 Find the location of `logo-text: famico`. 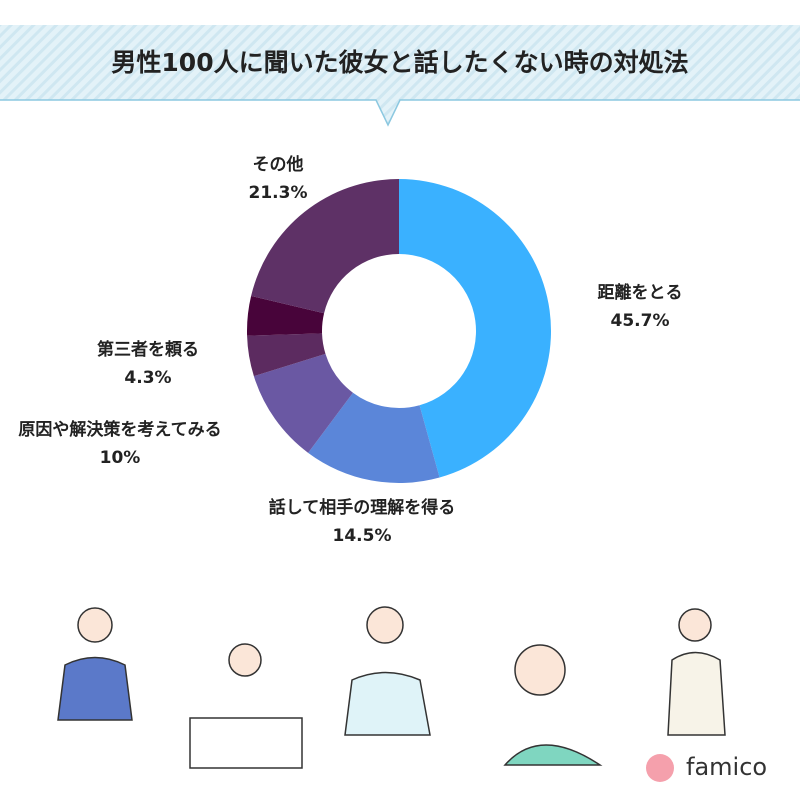

logo-text: famico is located at coordinates (726, 767).